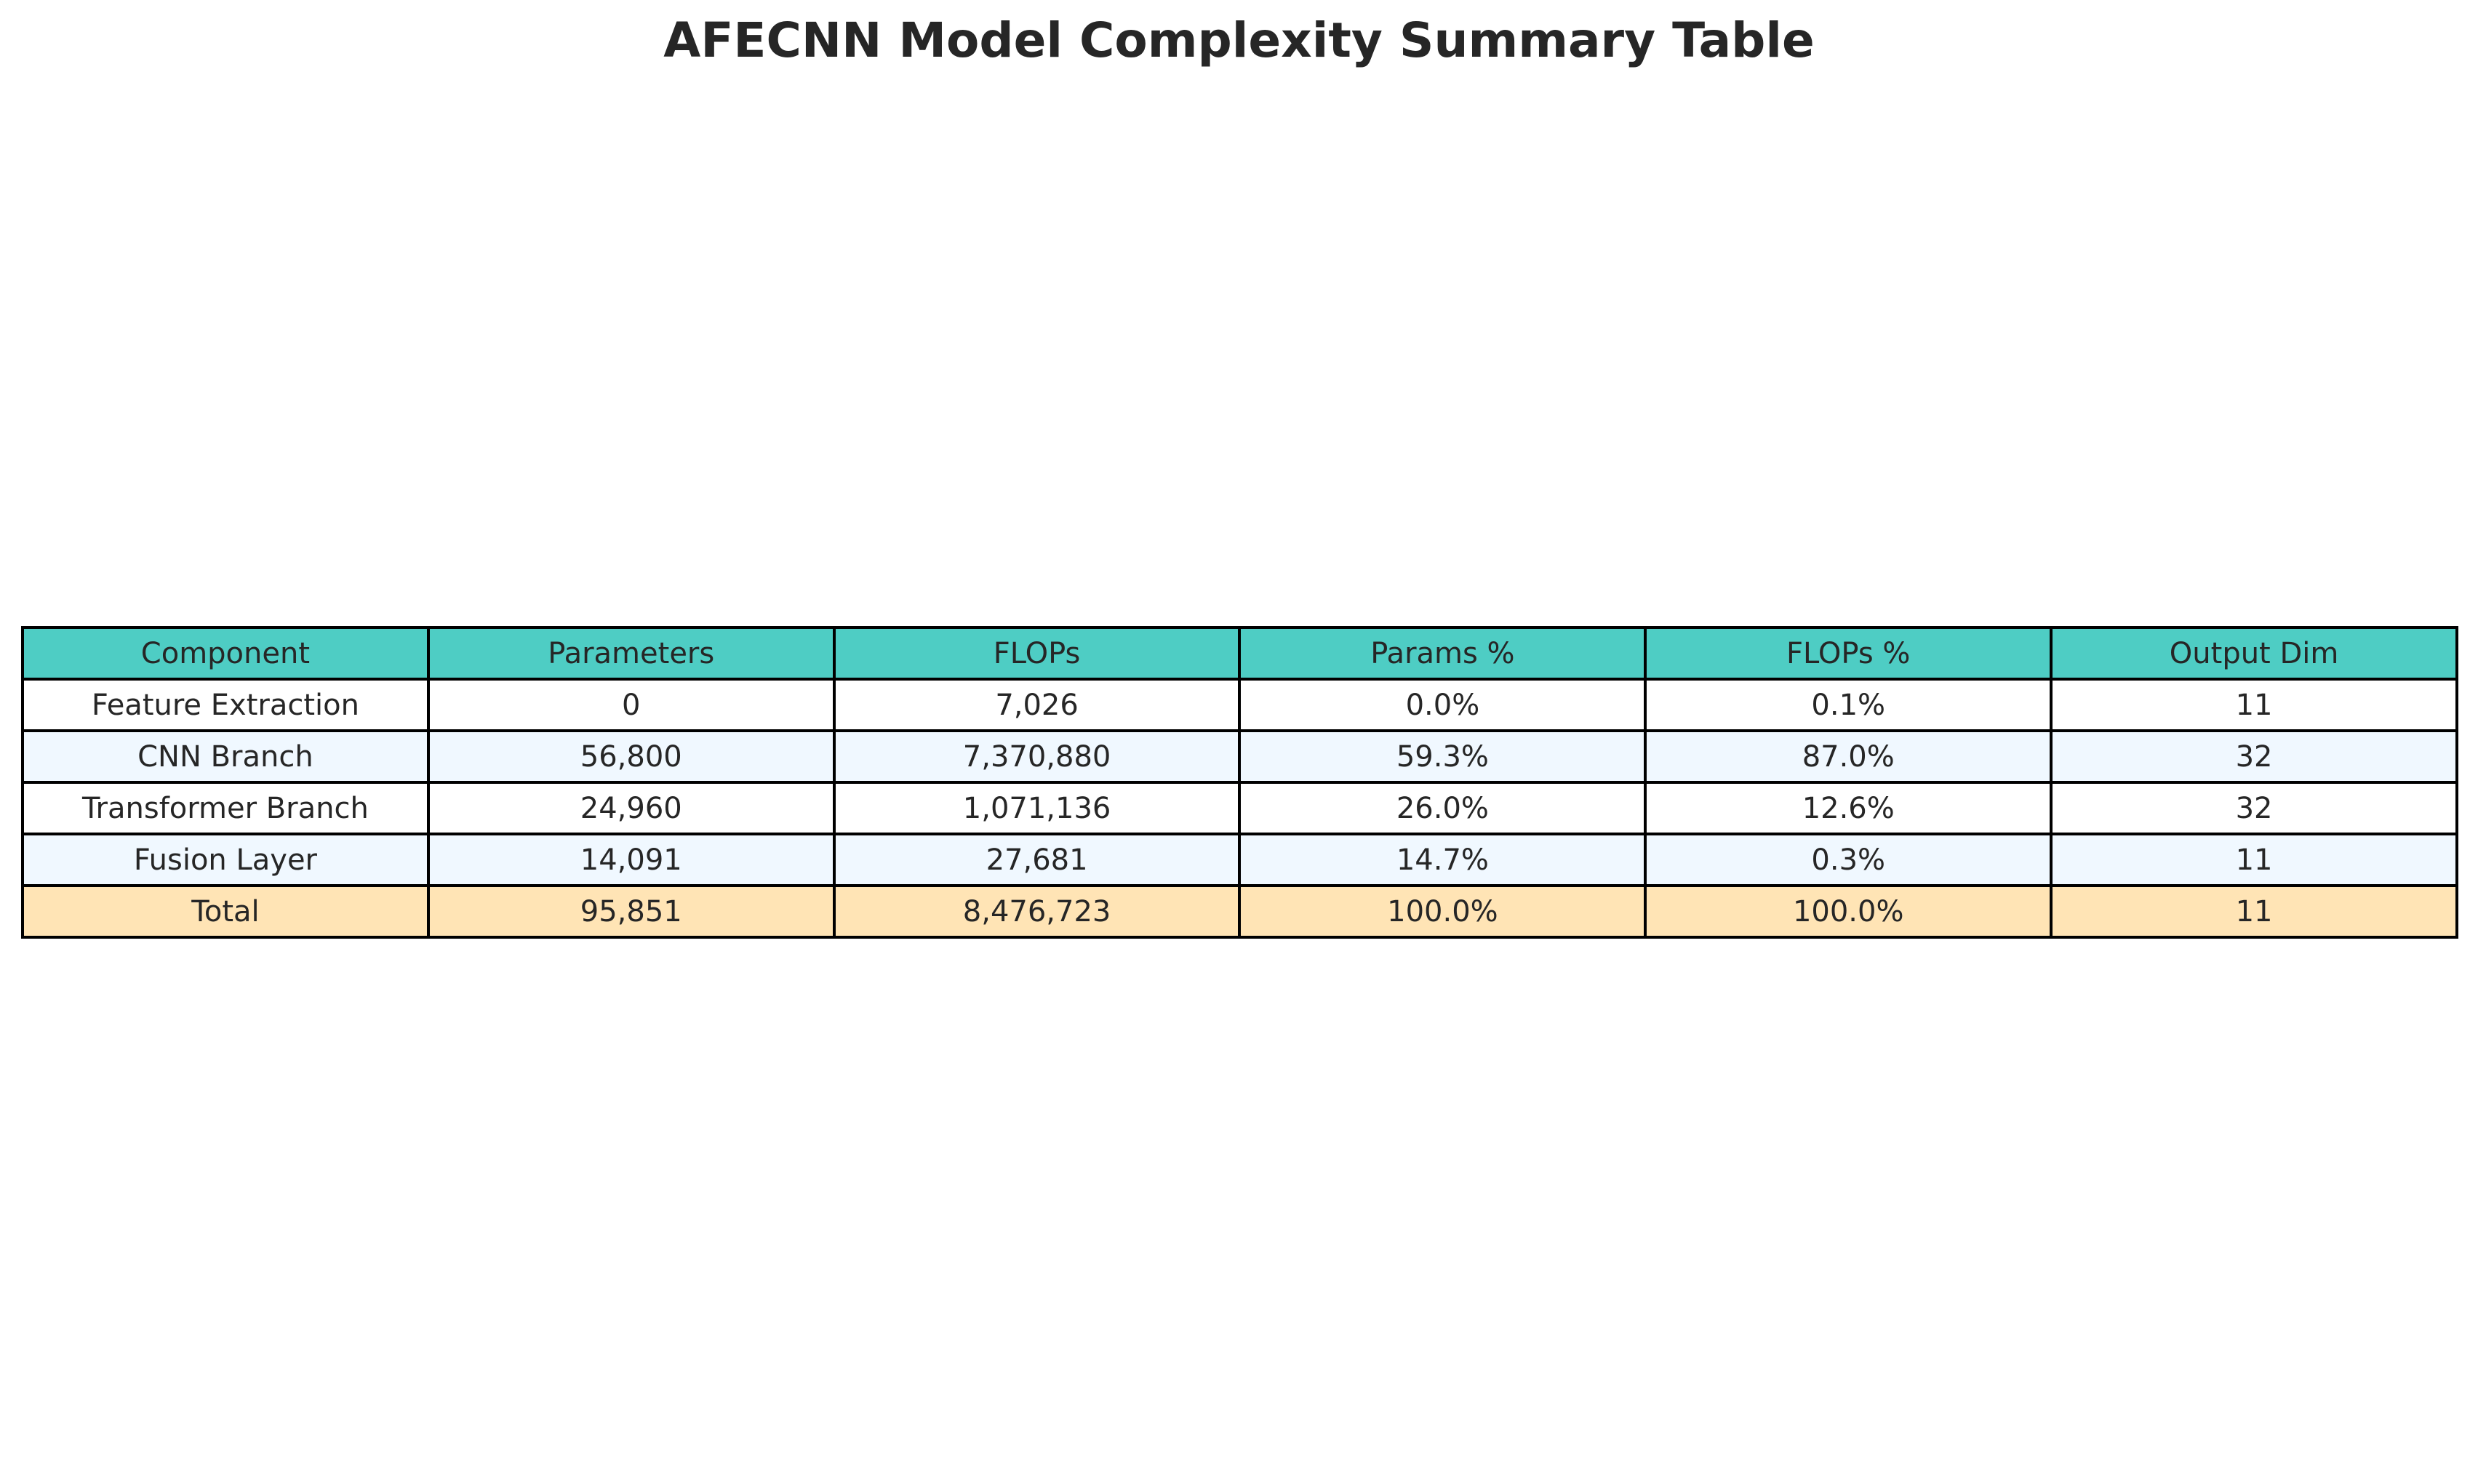  What do you see at coordinates (1442, 756) in the screenshot?
I see `table-cell: 59.3%` at bounding box center [1442, 756].